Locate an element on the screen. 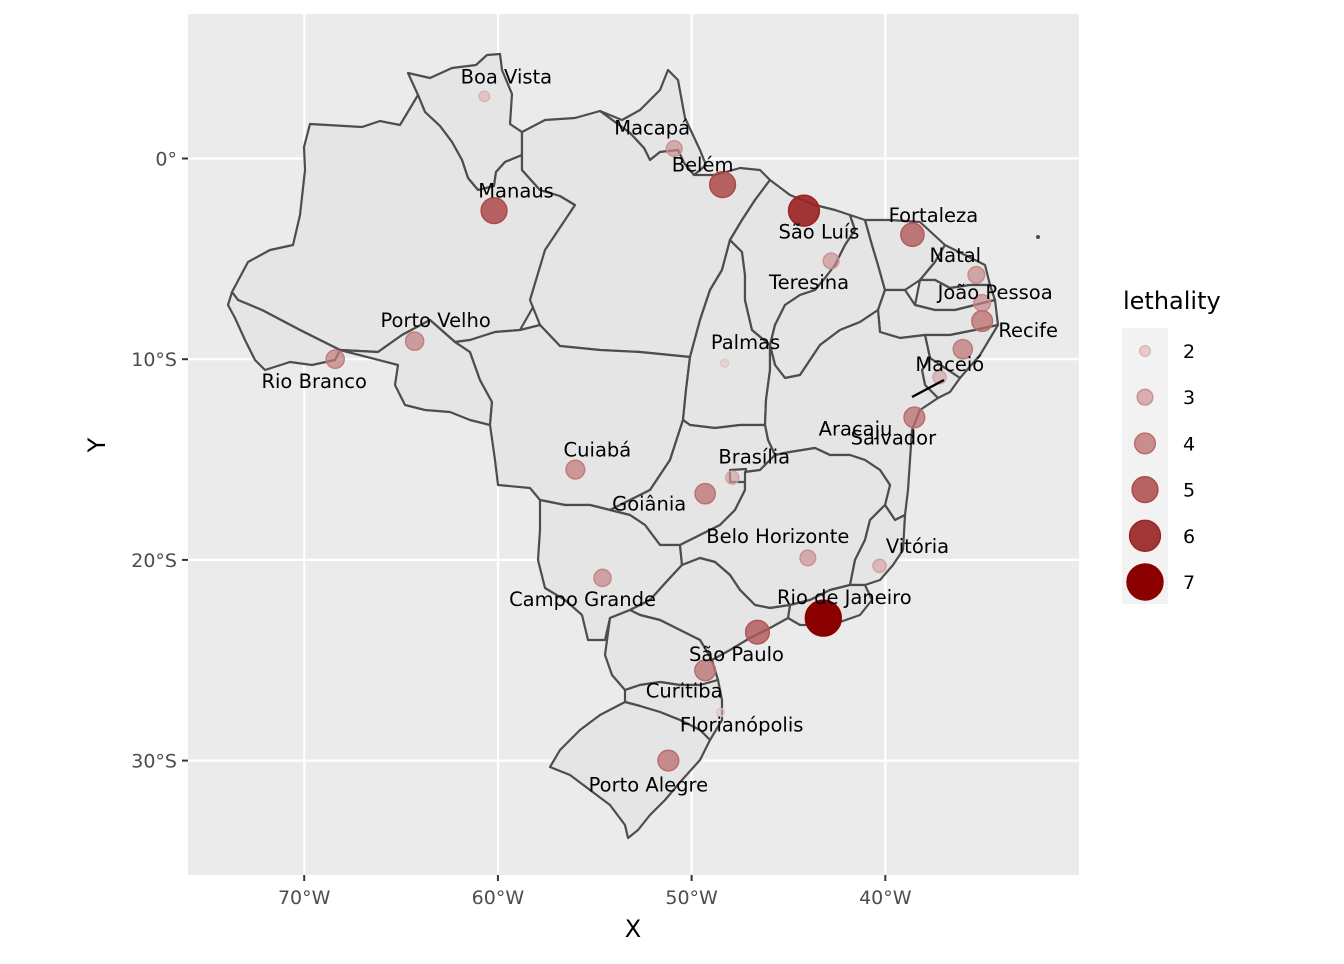 This screenshot has width=1344, height=964. y-tick-label-2: 20°S is located at coordinates (154, 561).